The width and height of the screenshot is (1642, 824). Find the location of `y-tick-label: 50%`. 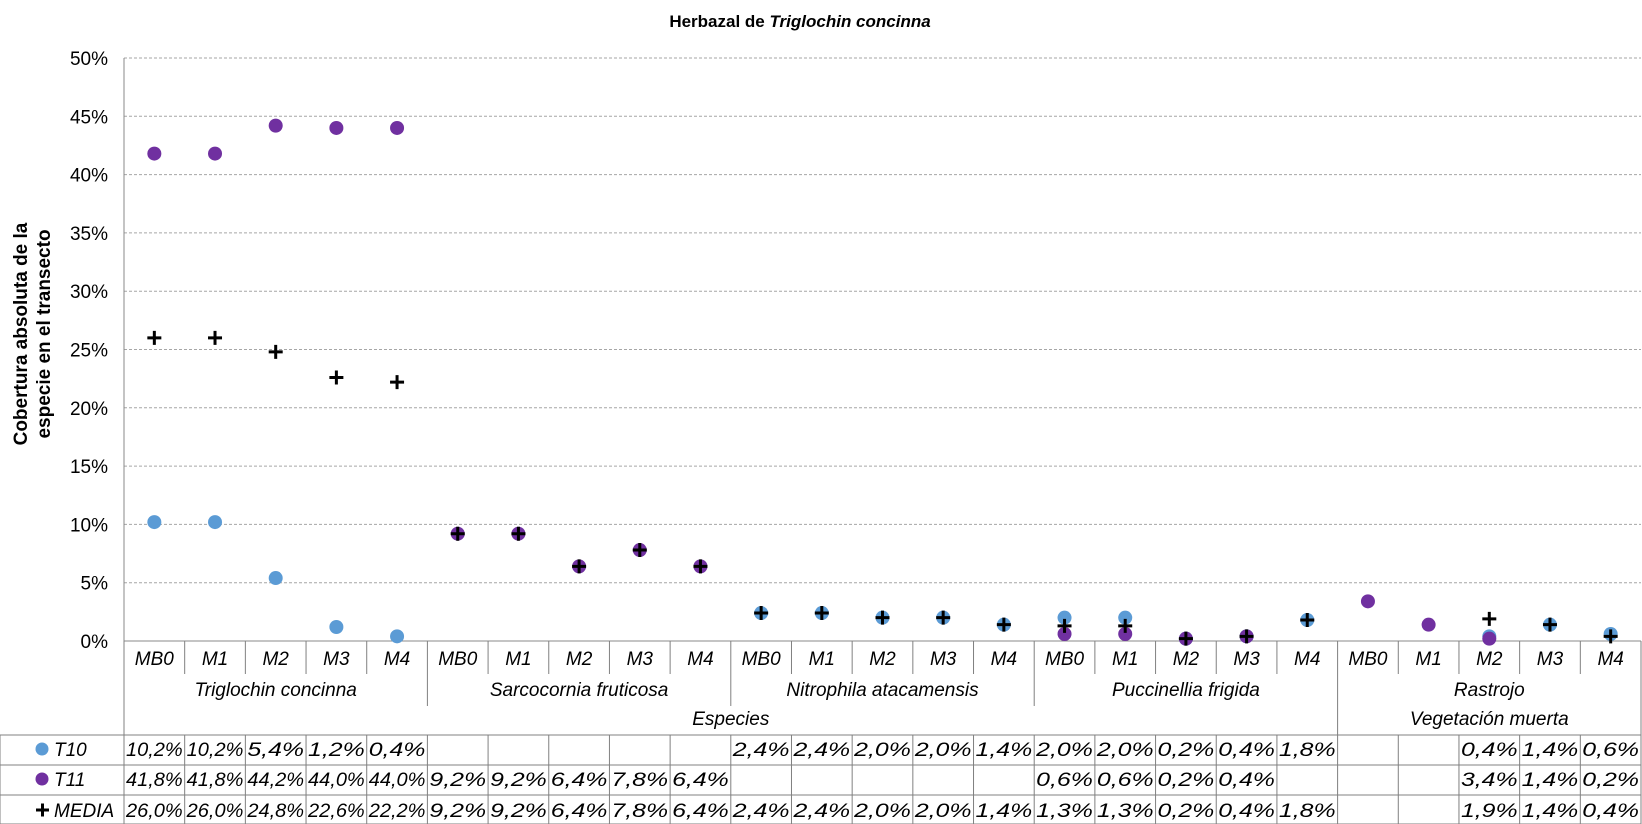

y-tick-label: 50% is located at coordinates (89, 59).